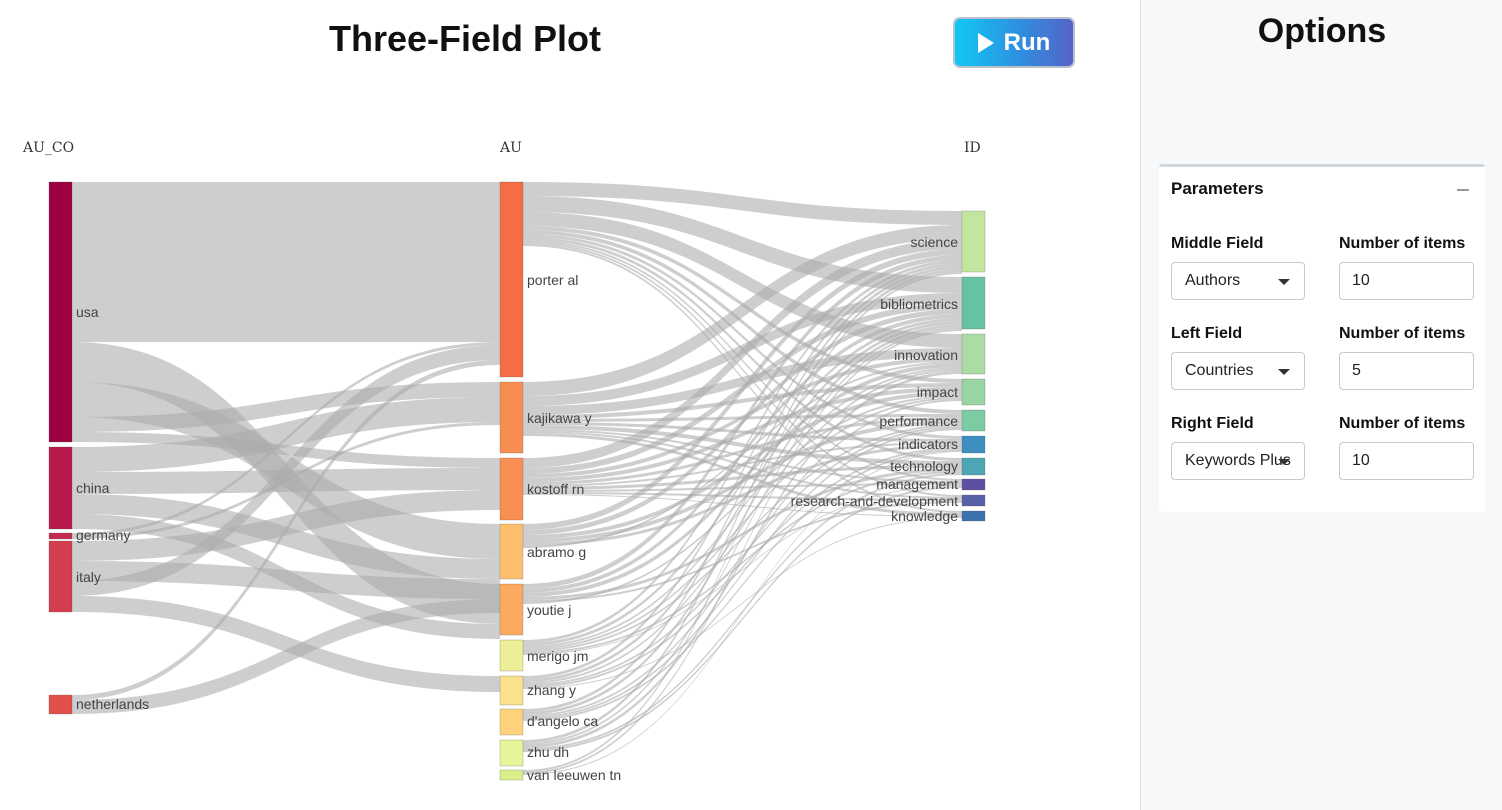 The image size is (1502, 810). I want to click on right-items-input, so click(1406, 461).